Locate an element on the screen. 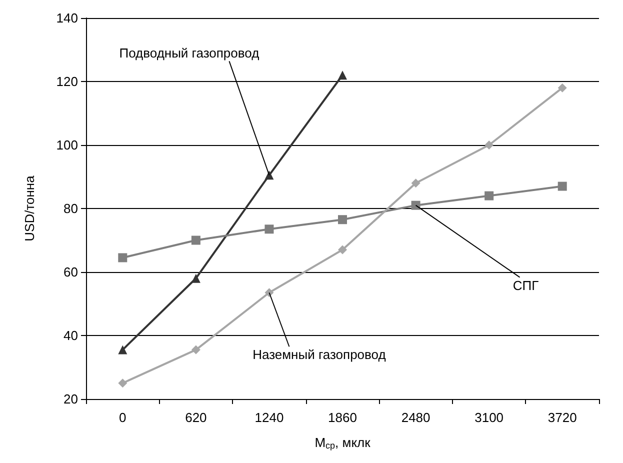 This screenshot has width=623, height=463. annotation: Подводный газопровод is located at coordinates (189, 53).